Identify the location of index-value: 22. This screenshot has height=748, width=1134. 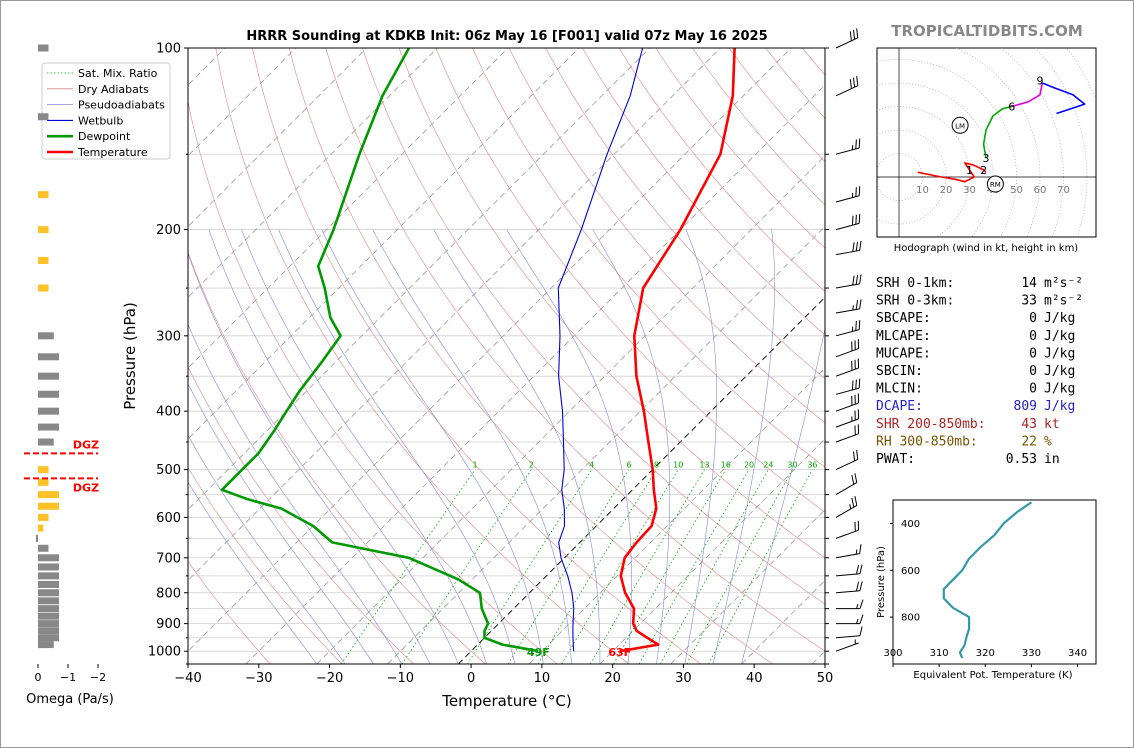
(1029, 441).